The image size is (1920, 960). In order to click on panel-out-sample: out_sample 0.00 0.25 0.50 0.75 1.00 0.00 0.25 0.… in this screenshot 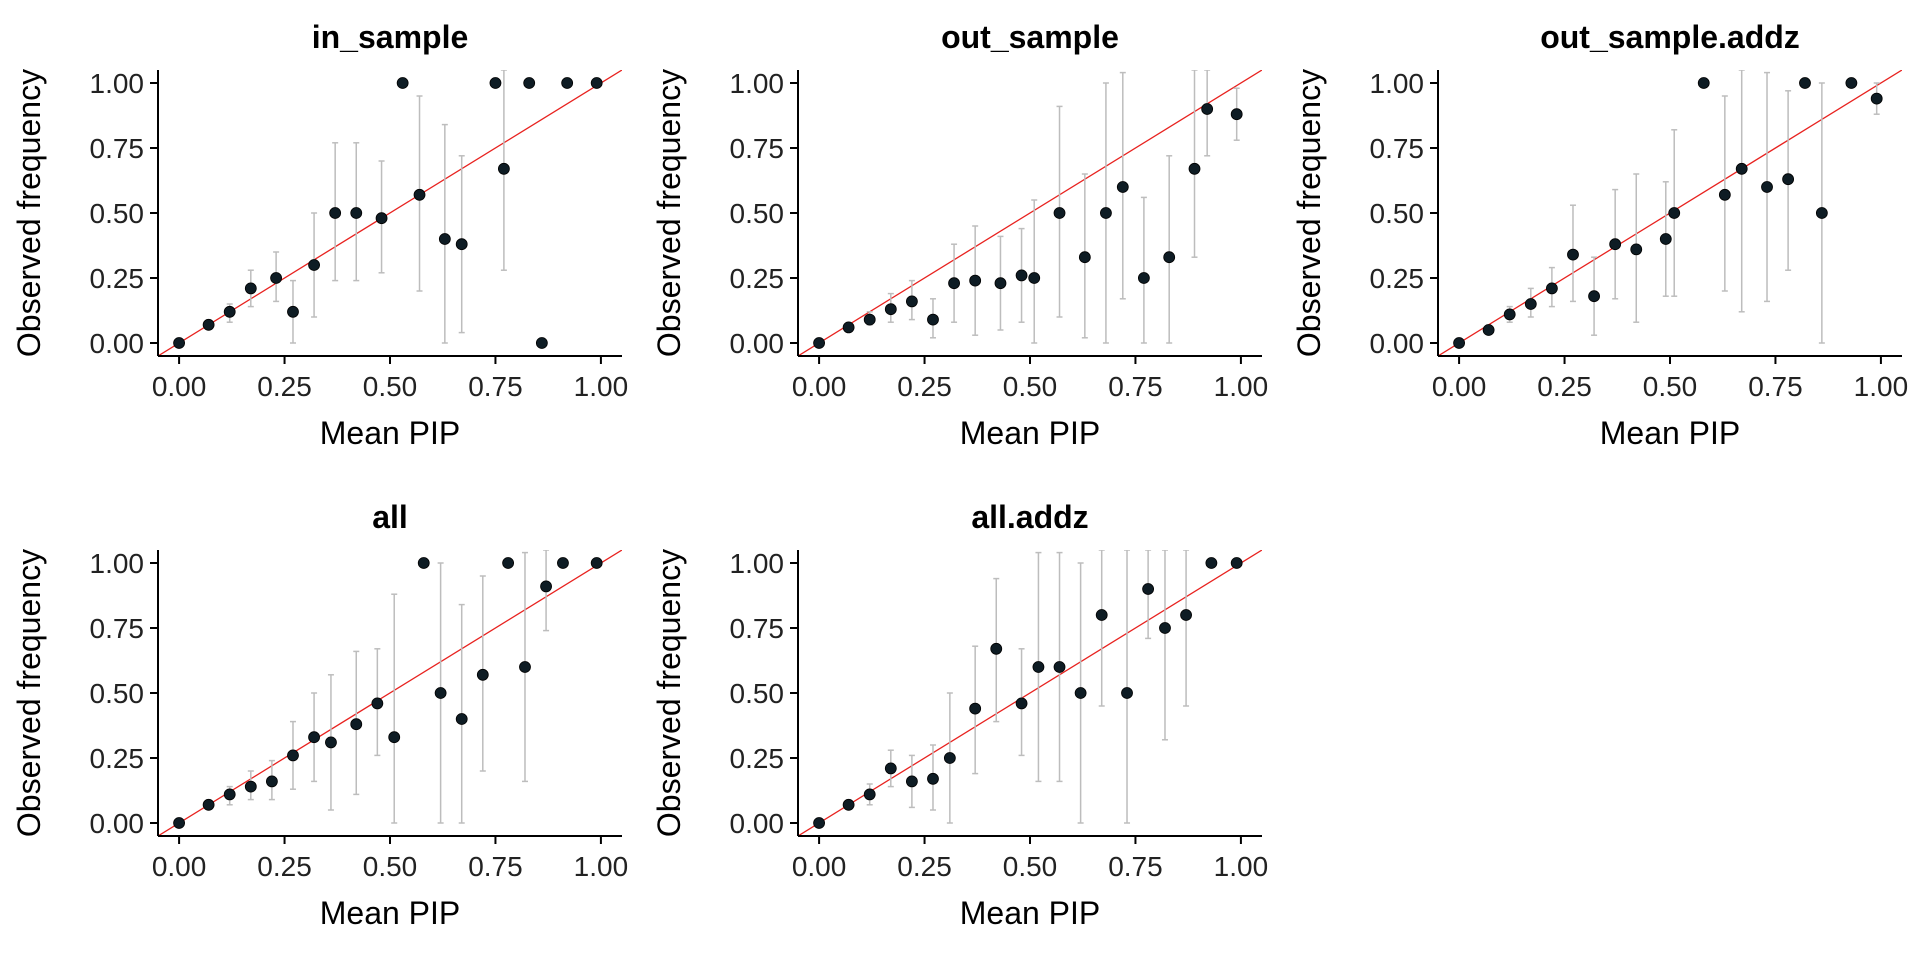, I will do `click(959, 235)`.